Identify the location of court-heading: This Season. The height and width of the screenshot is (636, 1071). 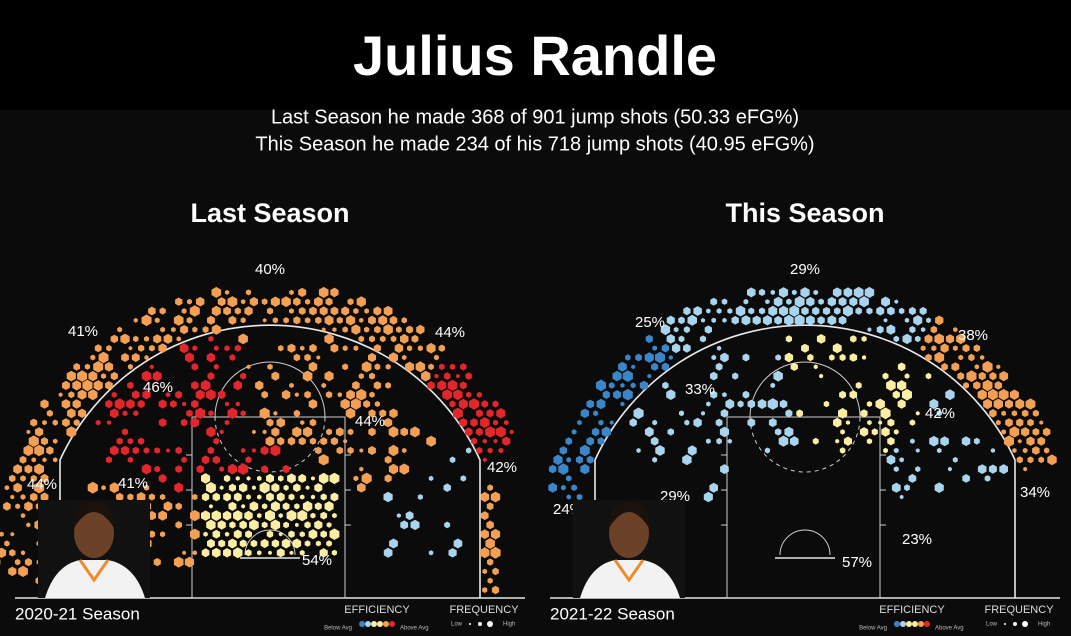
(804, 213).